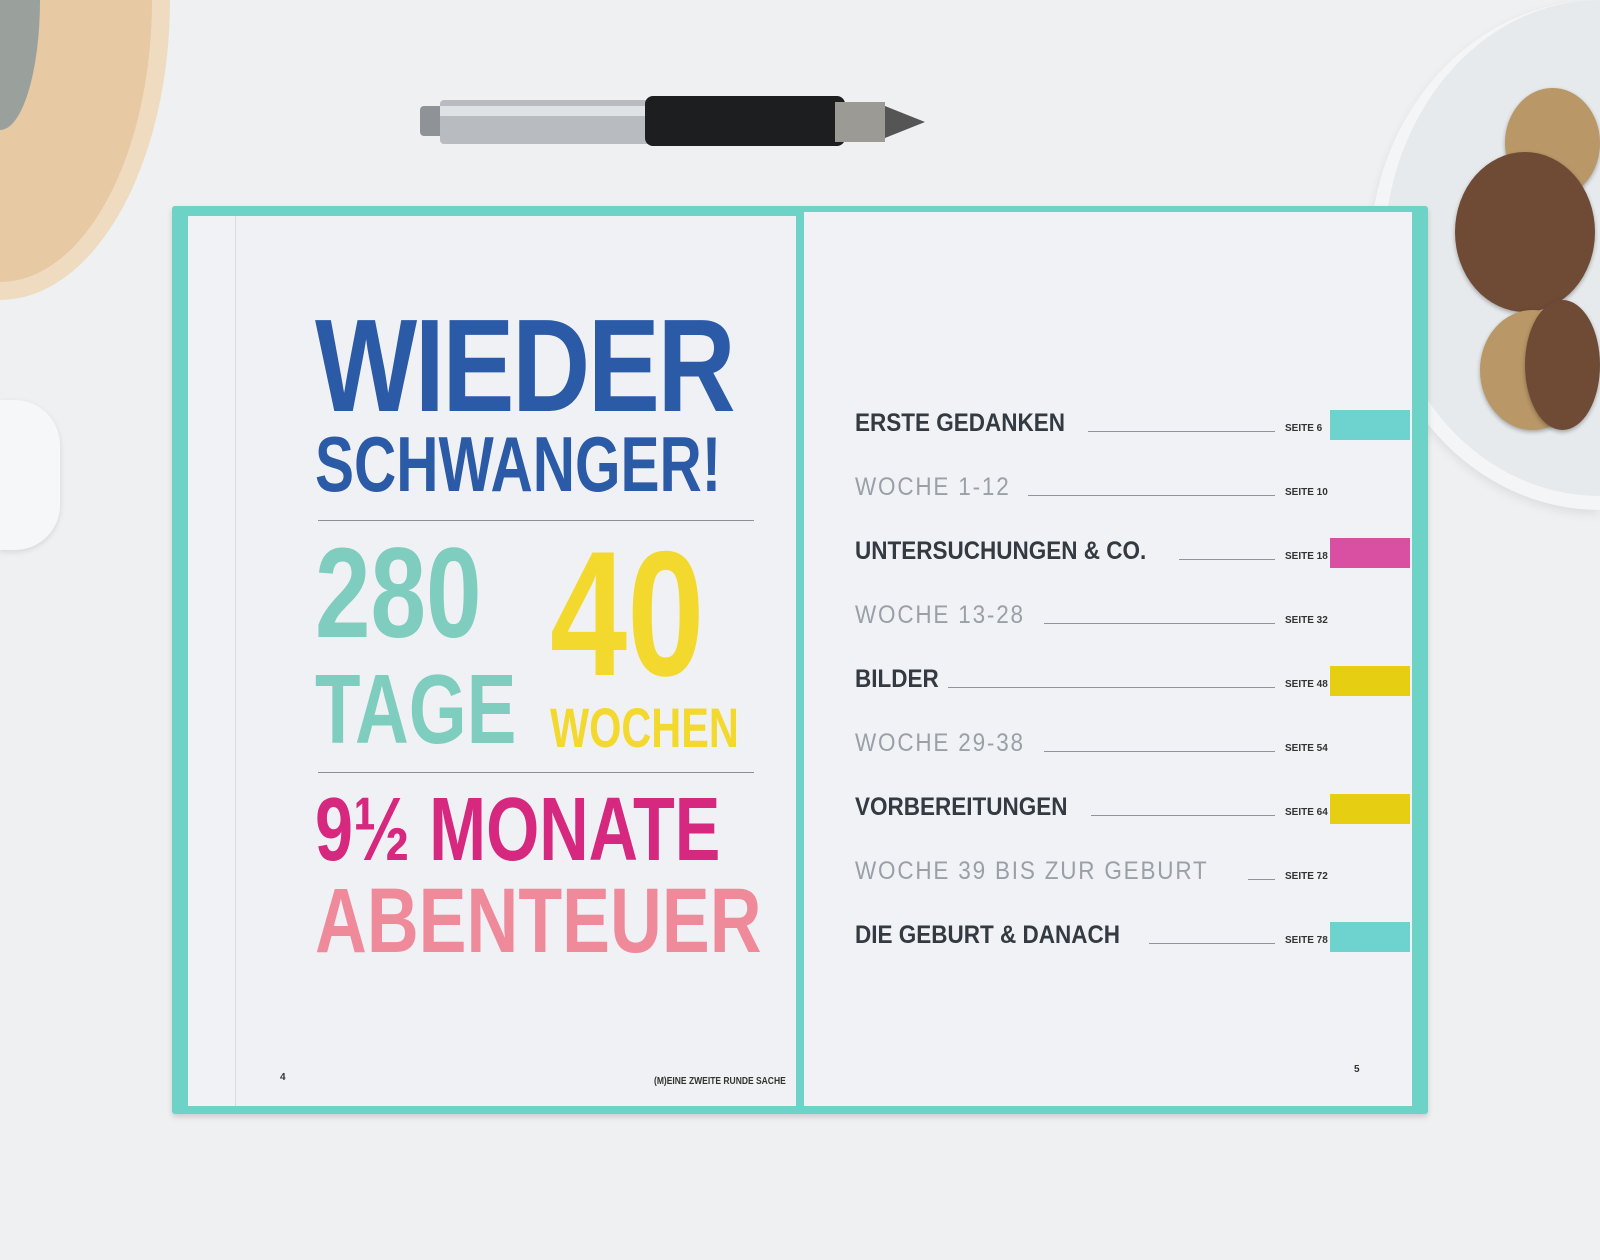  Describe the element at coordinates (627, 613) in the screenshot. I see `weeks-number: 40` at that location.